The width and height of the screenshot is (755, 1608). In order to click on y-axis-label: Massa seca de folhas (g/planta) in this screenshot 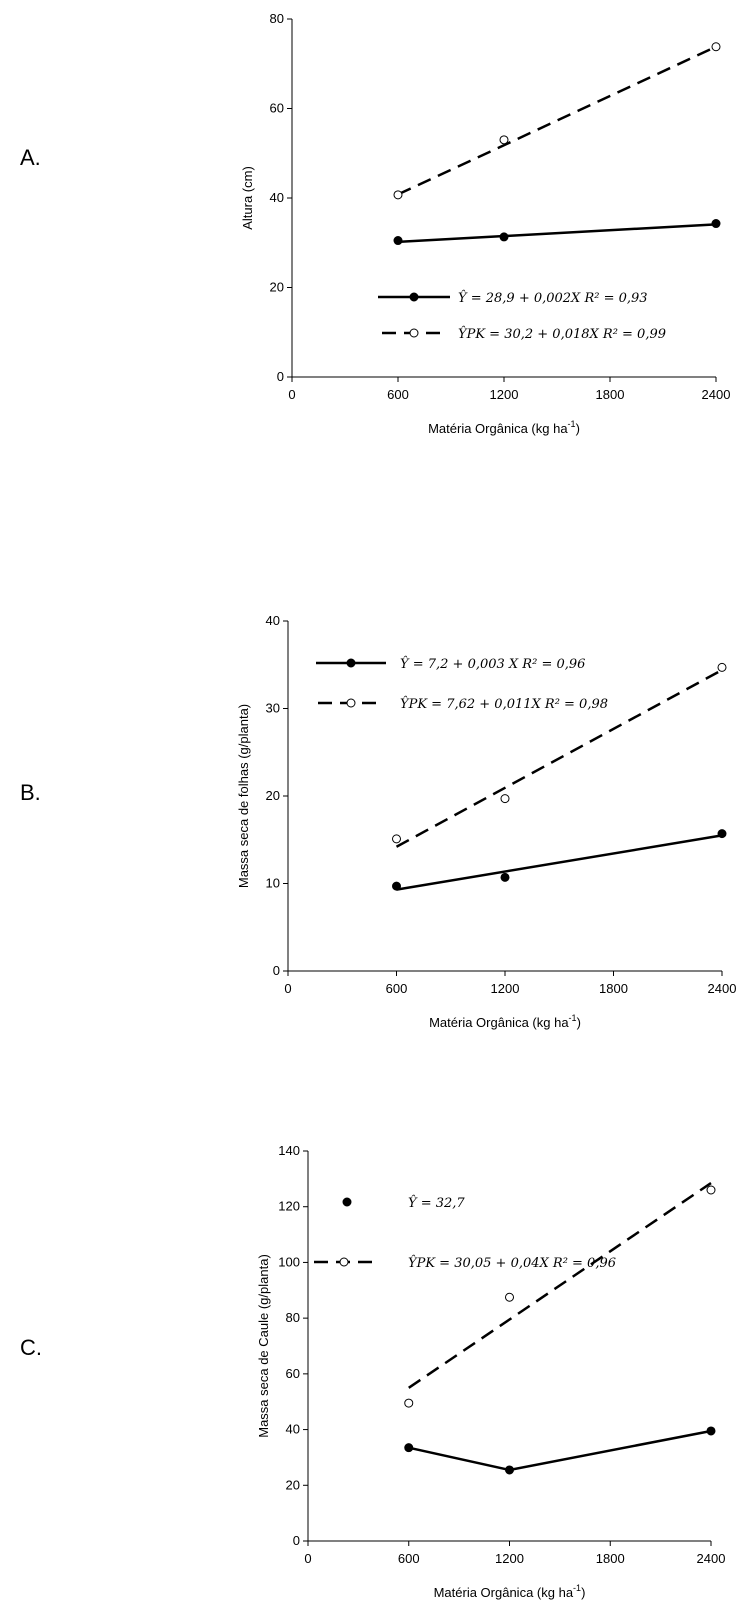, I will do `click(243, 796)`.